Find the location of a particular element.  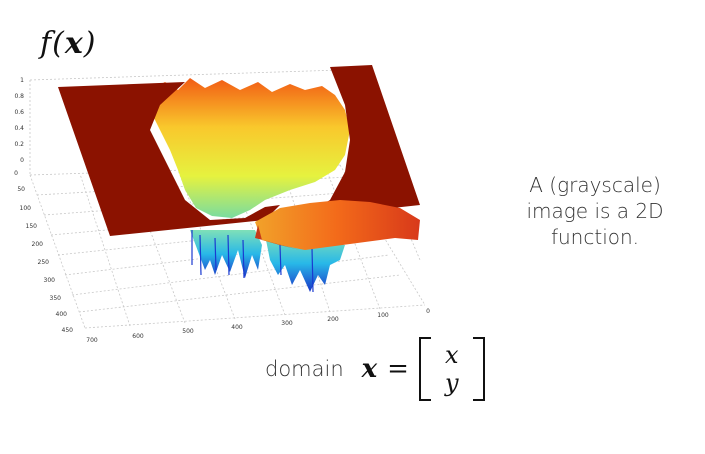

function-name: f is located at coordinates (46, 43).